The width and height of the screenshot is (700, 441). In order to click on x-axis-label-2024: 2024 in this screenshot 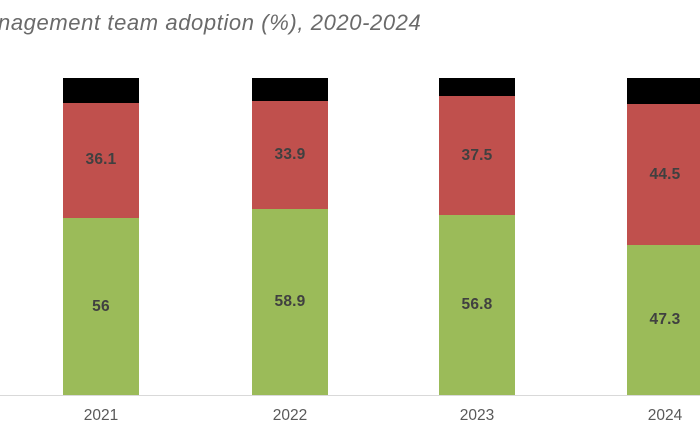, I will do `click(665, 415)`.